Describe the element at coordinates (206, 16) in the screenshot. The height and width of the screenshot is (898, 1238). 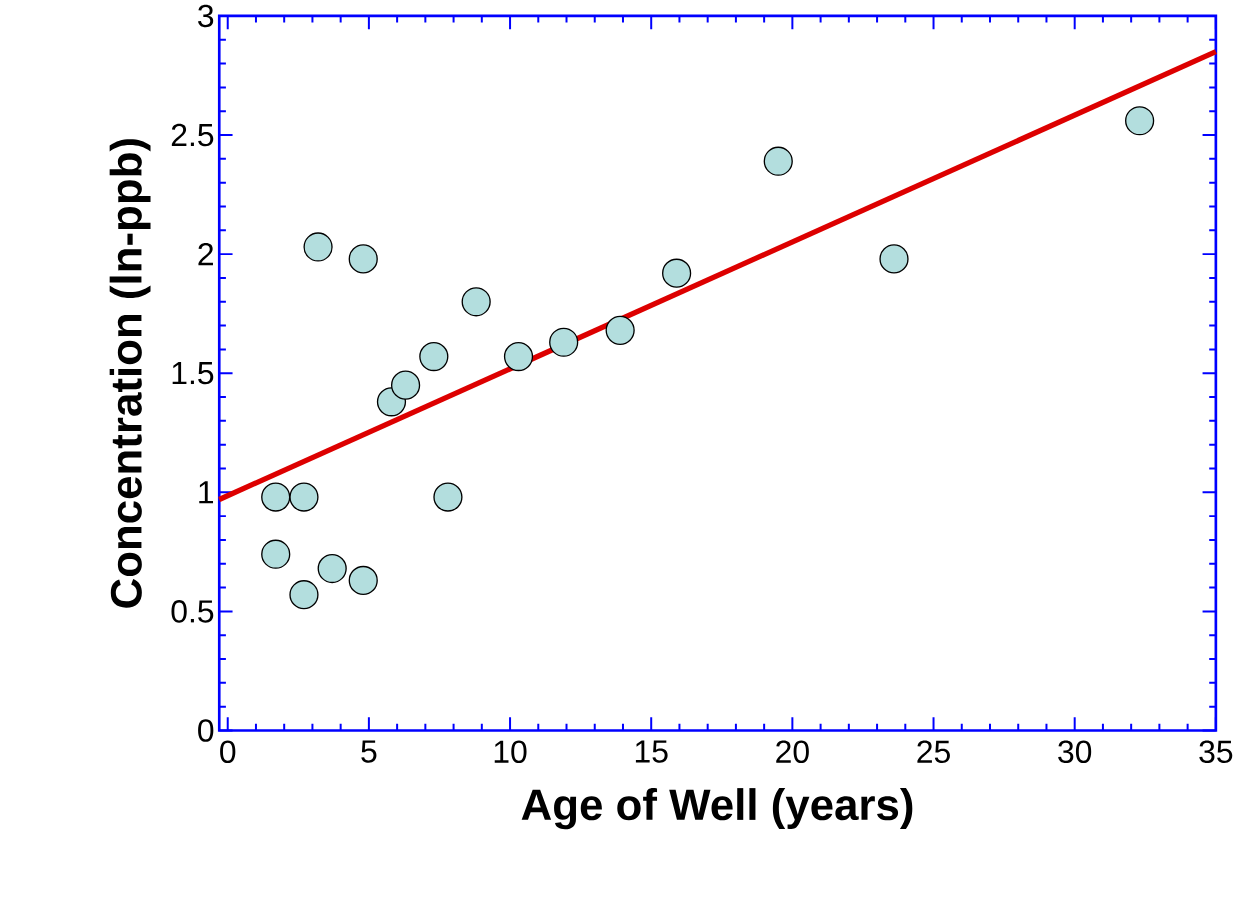
I see `y-tick-label: 3` at that location.